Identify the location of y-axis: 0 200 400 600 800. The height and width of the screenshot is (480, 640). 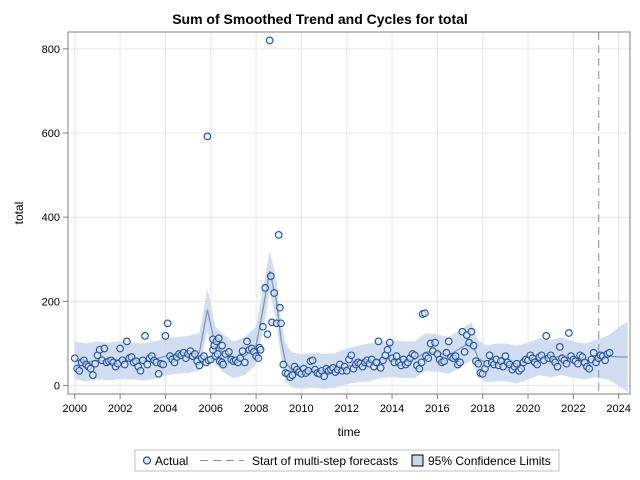
(55, 218).